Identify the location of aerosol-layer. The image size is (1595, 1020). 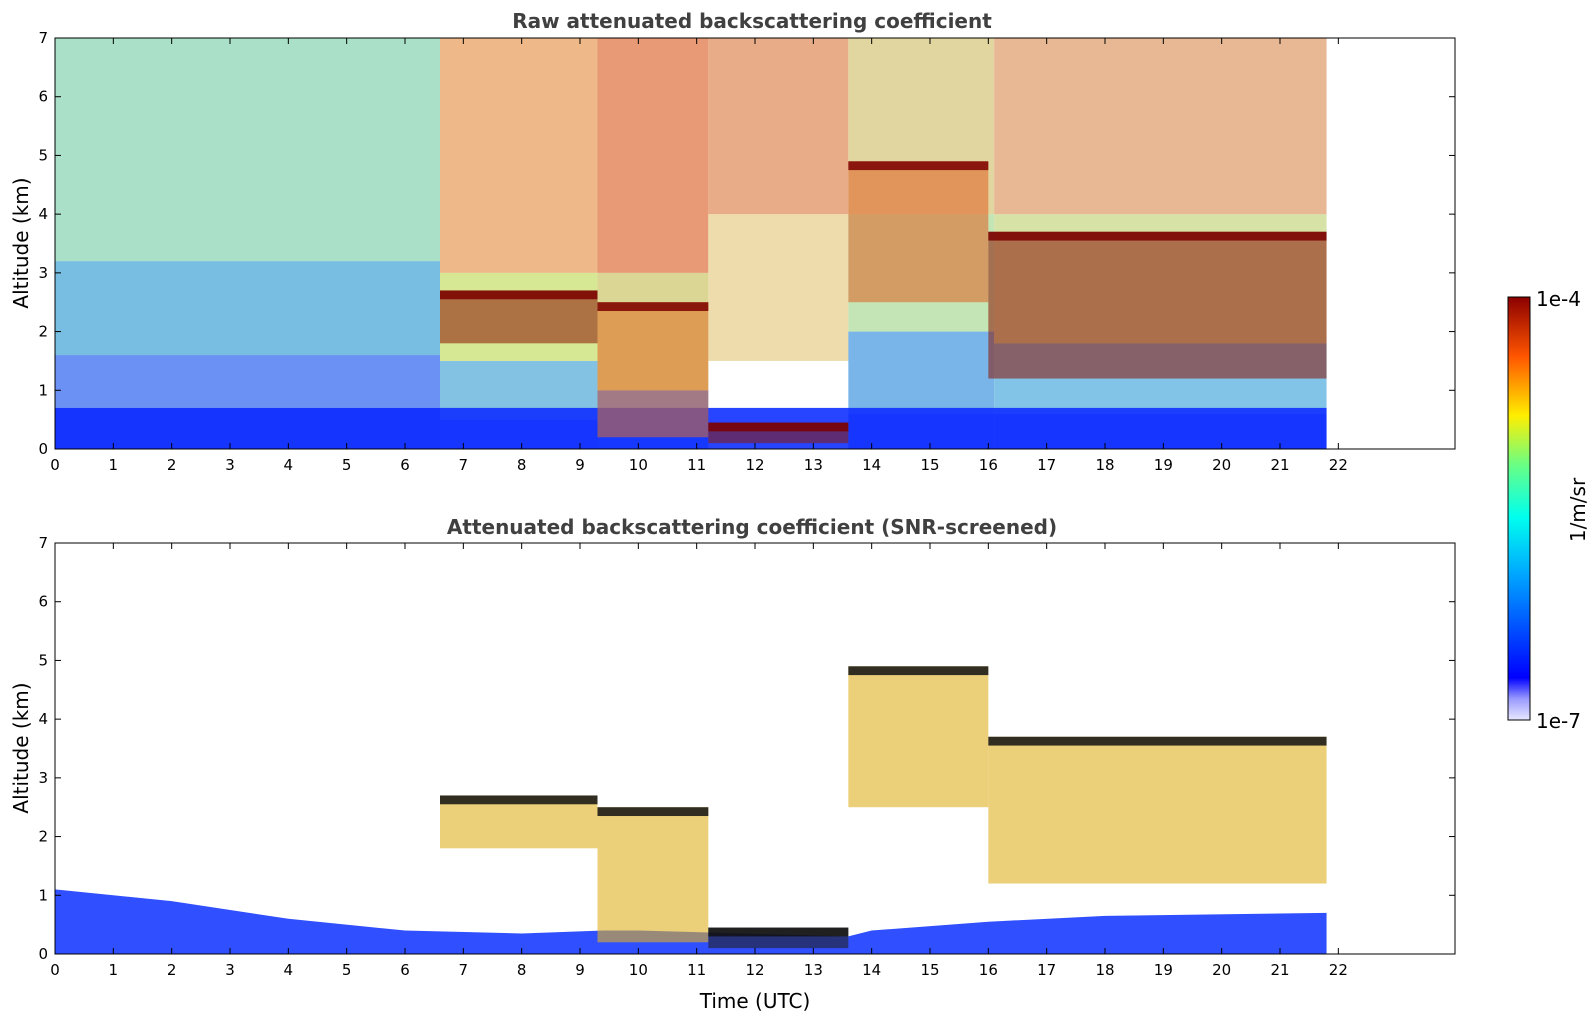
(691, 921).